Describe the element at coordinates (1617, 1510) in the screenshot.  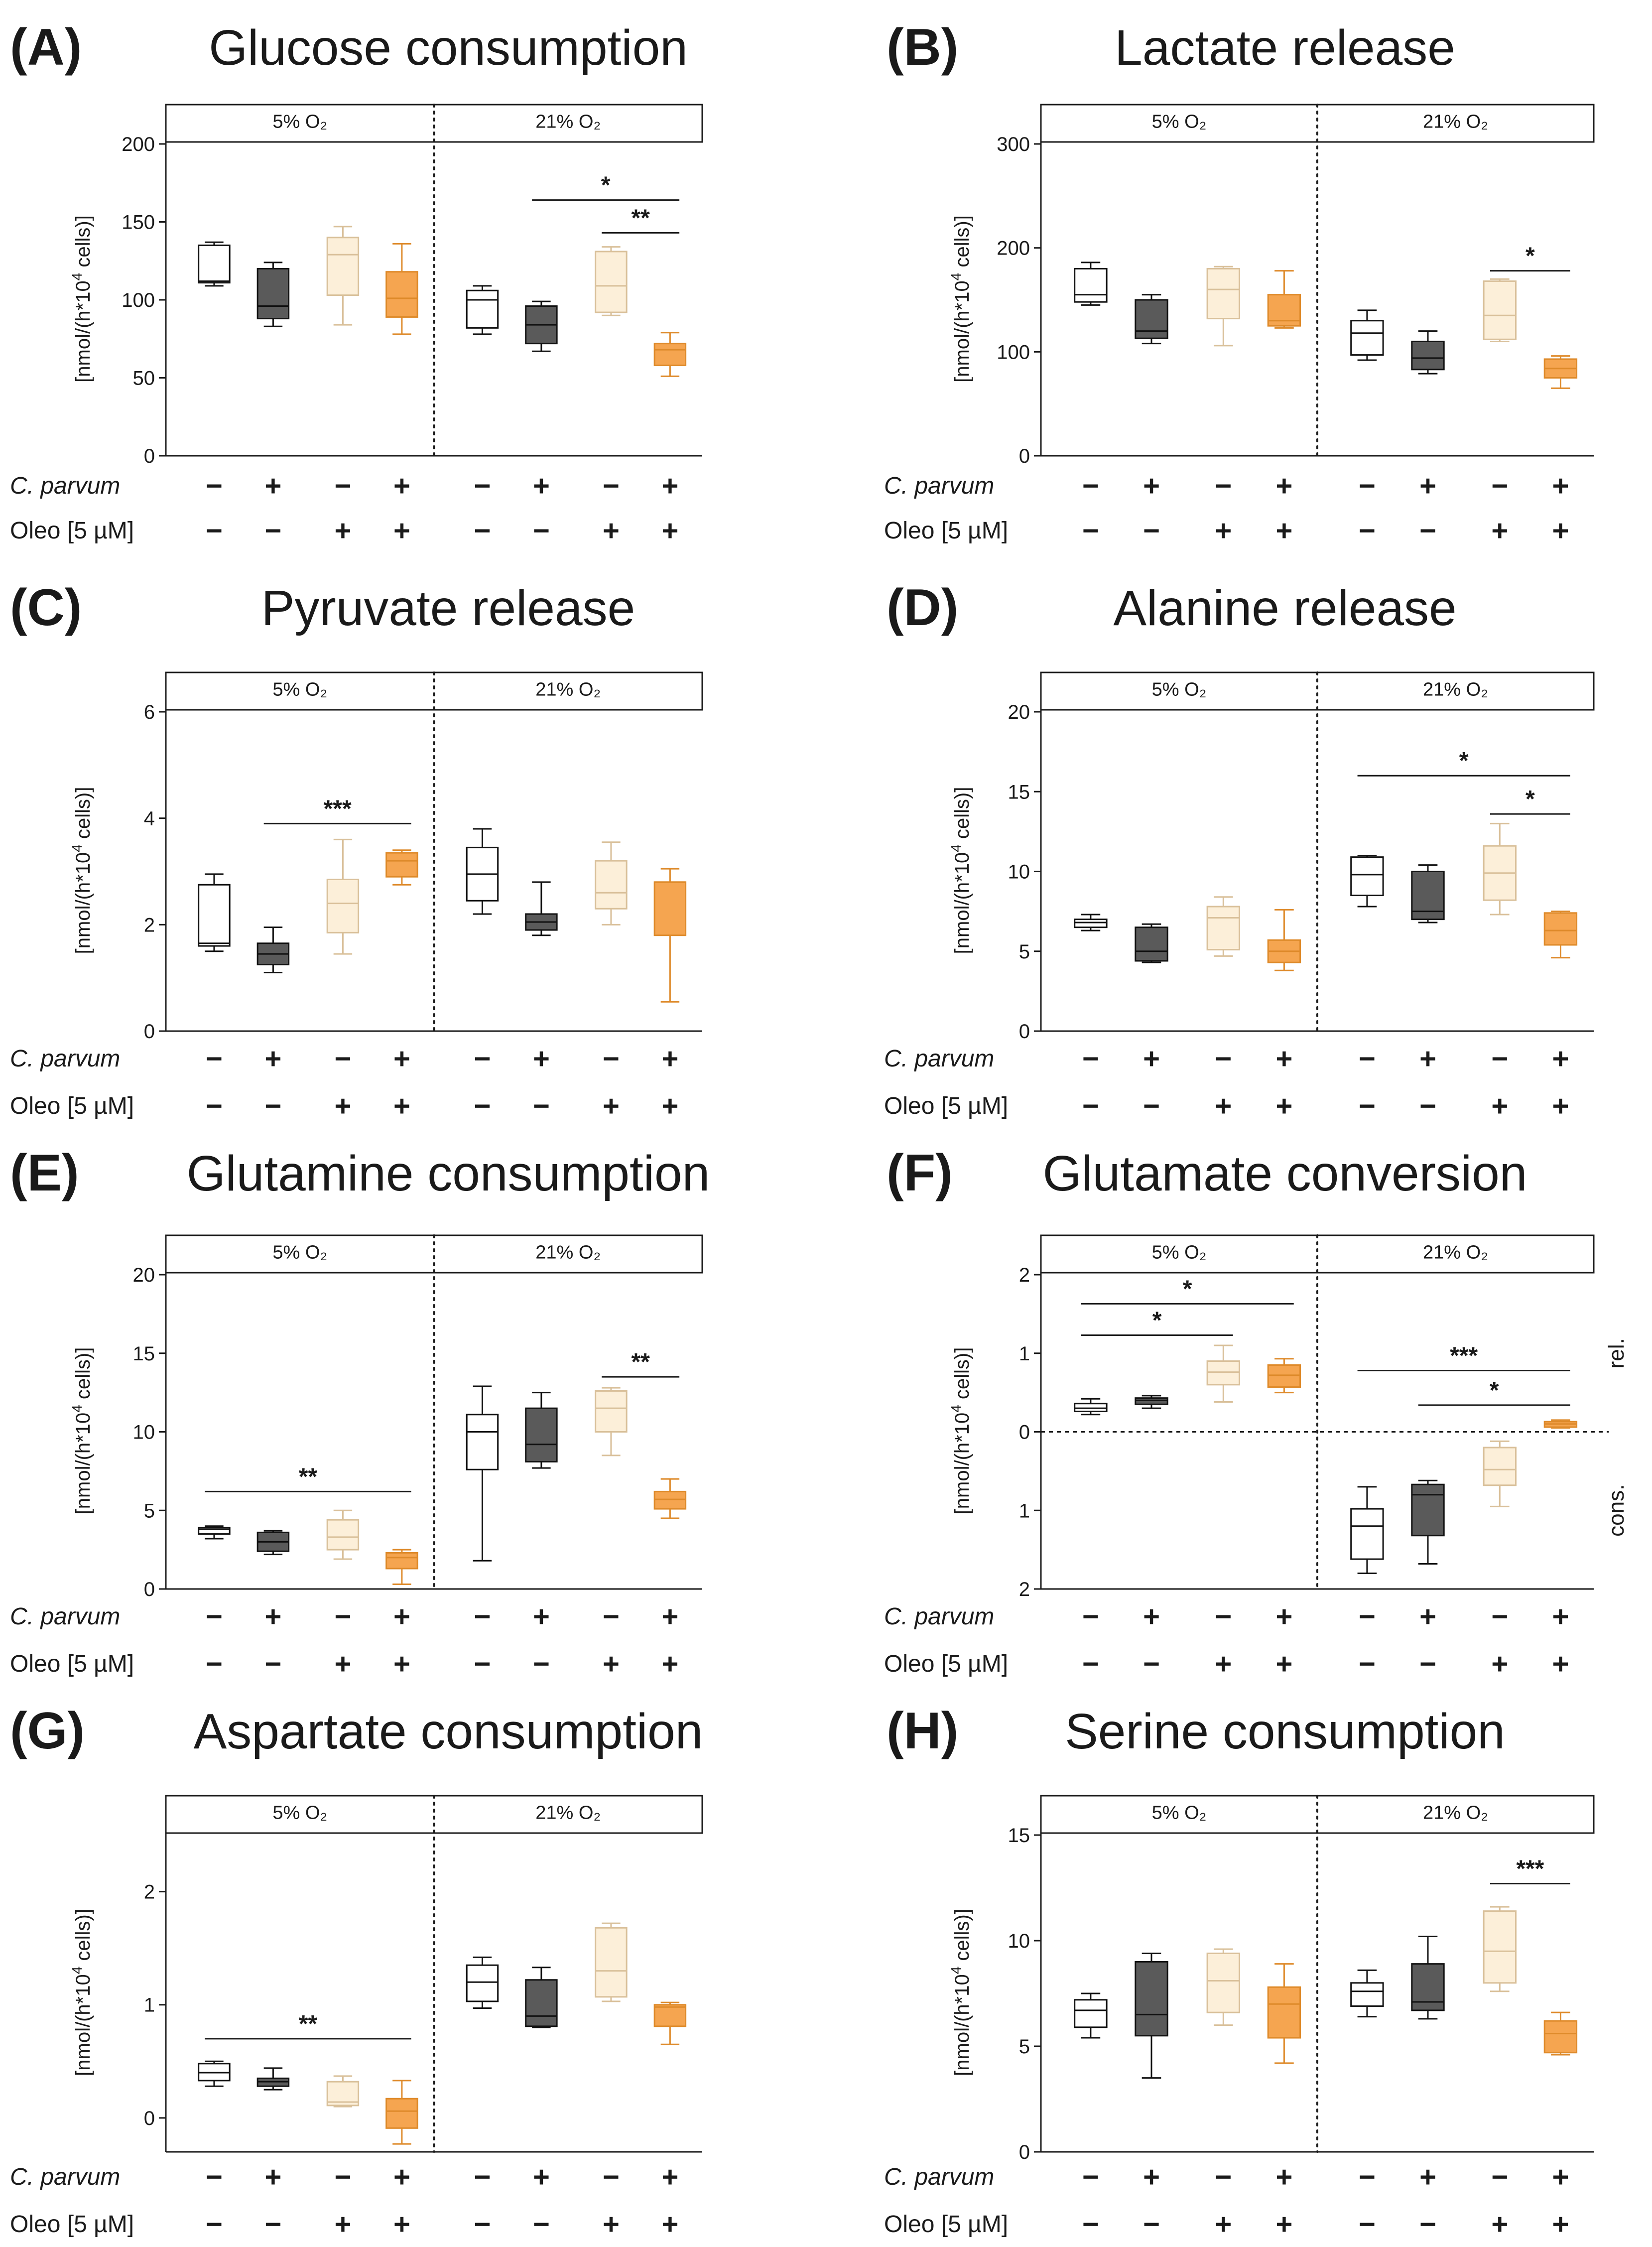
I see `consumption-side-label: cons.` at that location.